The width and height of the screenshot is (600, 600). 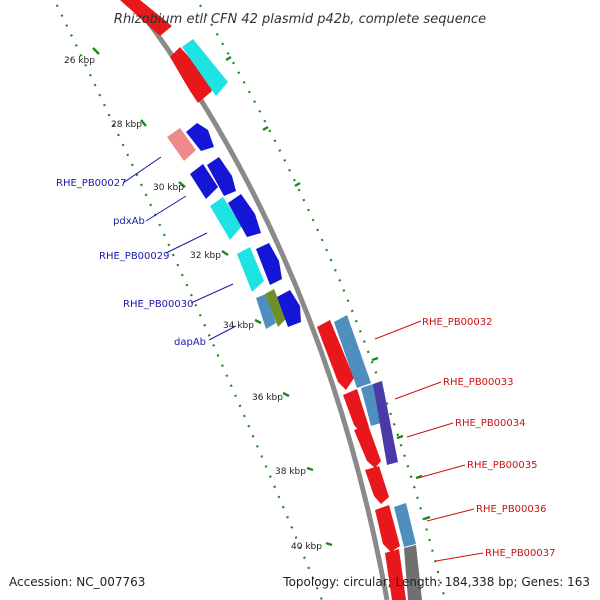 What do you see at coordinates (490, 423) in the screenshot?
I see `gene-label: RHE_PB00034` at bounding box center [490, 423].